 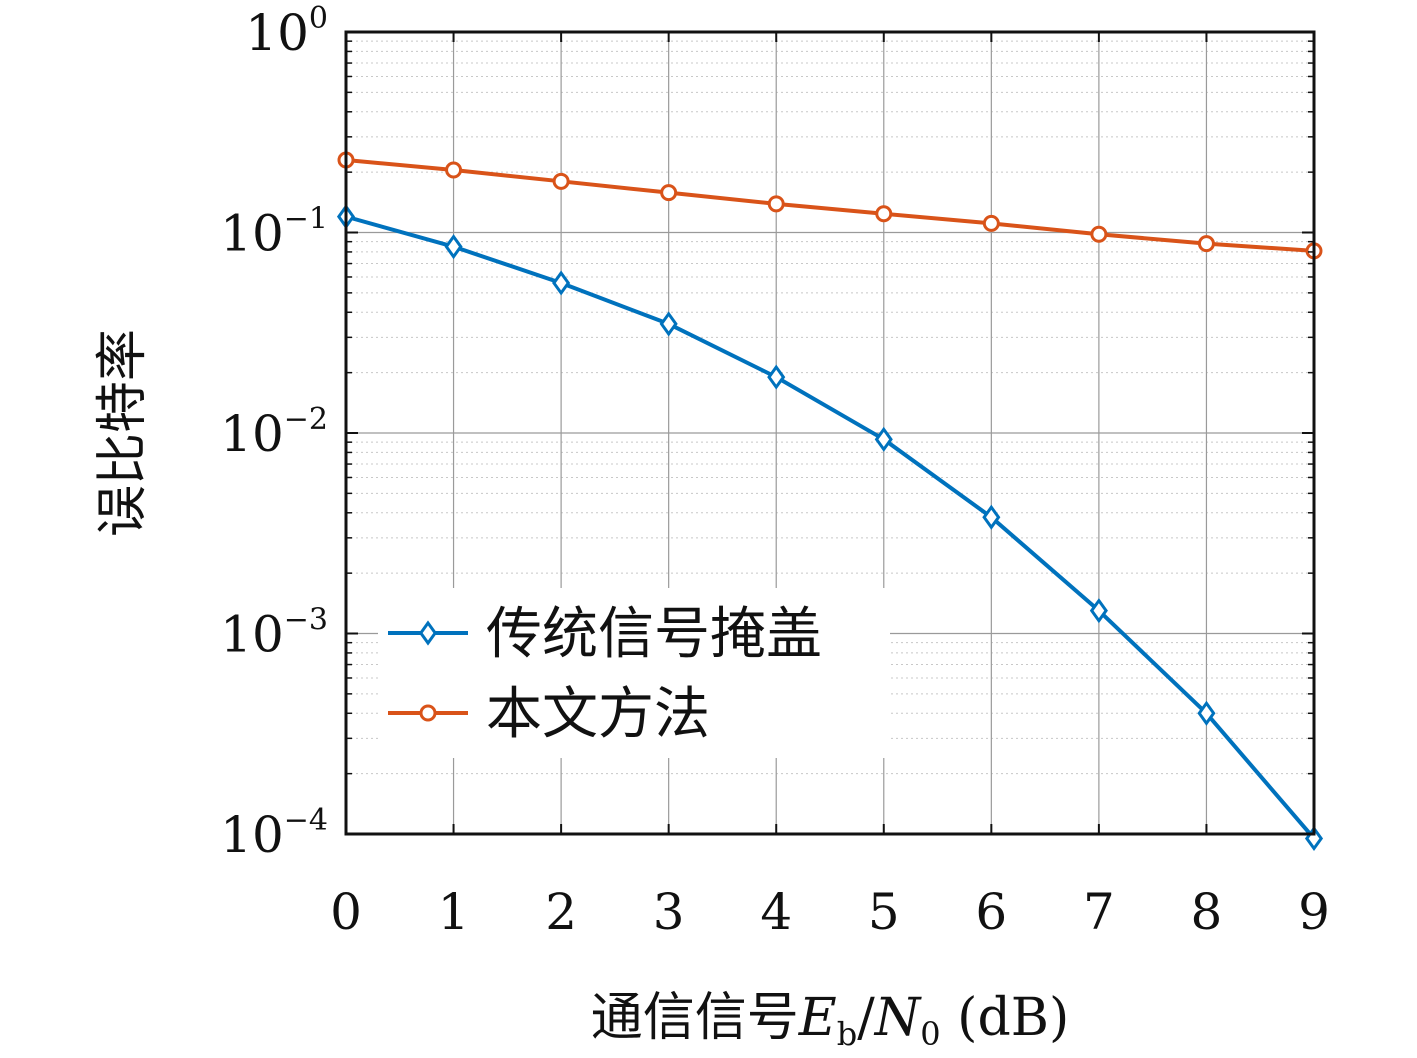 What do you see at coordinates (669, 912) in the screenshot?
I see `x-tick-label: 3` at bounding box center [669, 912].